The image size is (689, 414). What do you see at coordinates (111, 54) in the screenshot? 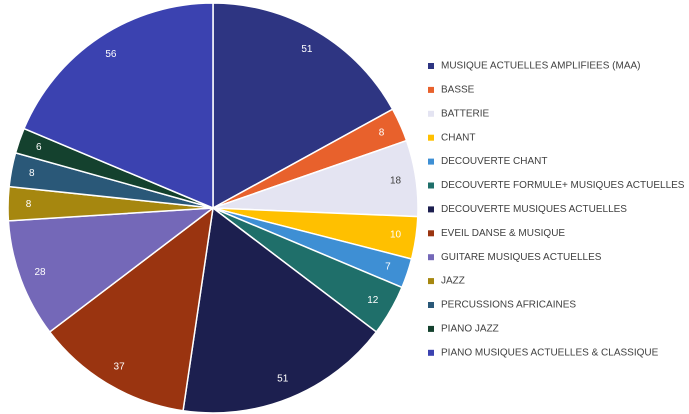
I see `pie-data-label: 56` at bounding box center [111, 54].